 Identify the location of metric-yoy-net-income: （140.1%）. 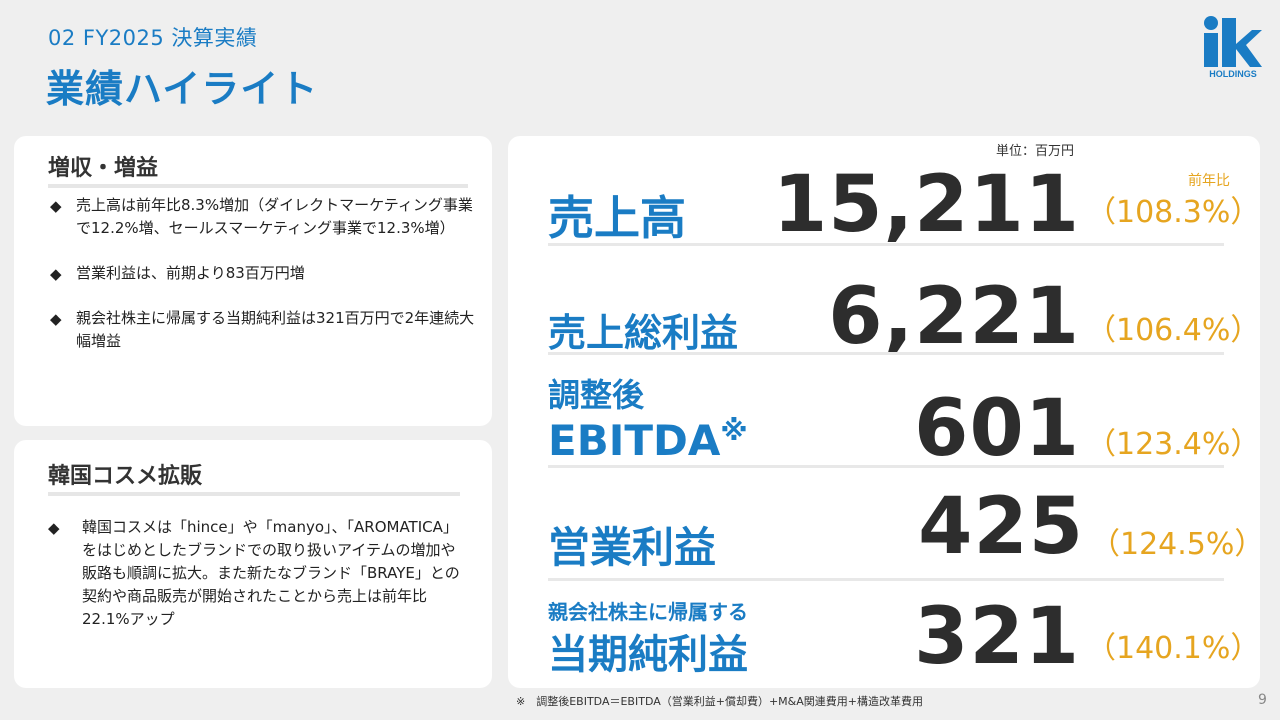
(1173, 648).